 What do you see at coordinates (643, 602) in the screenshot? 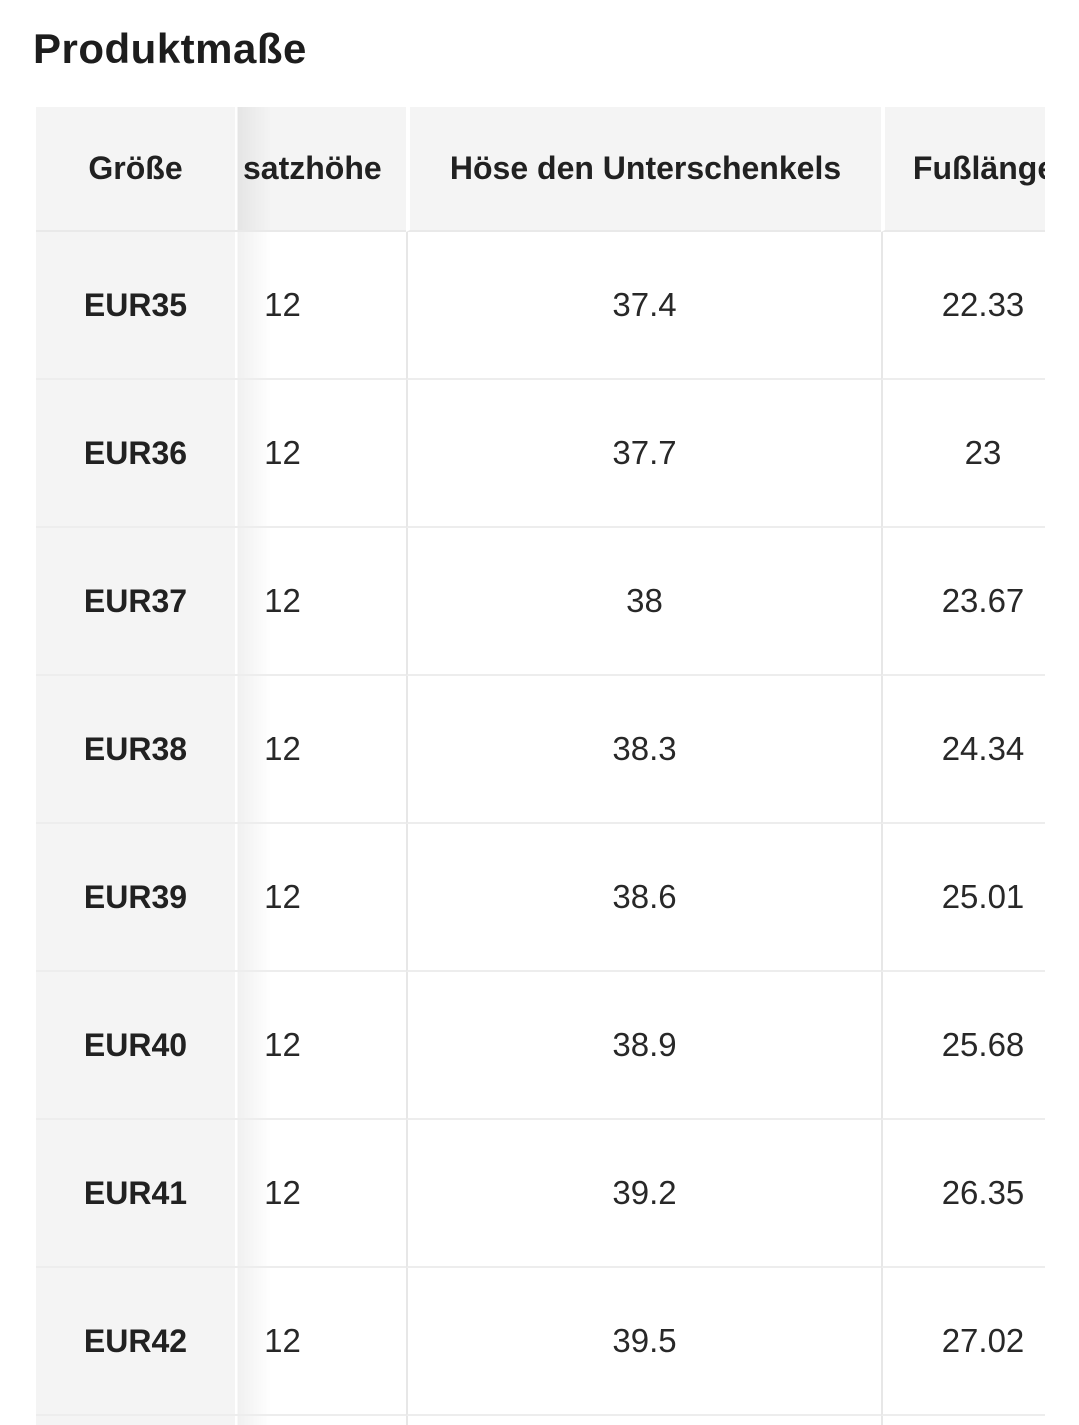
I see `lower-leg-cell: 38` at bounding box center [643, 602].